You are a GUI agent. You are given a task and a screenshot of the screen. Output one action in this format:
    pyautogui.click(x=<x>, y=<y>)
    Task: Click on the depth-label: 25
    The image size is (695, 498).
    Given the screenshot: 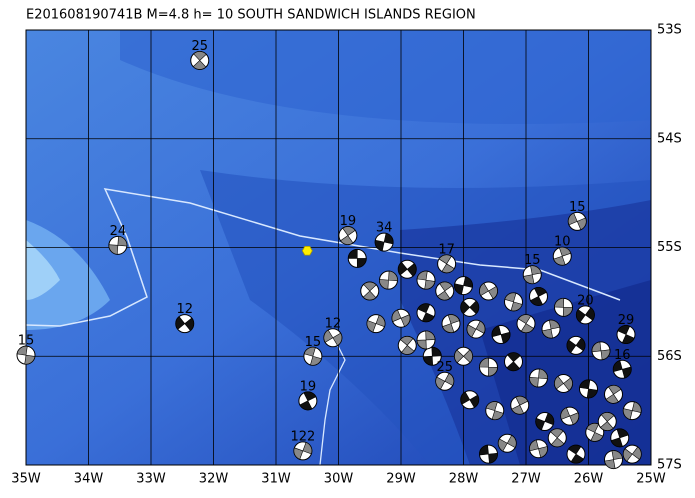 What is the action you would take?
    pyautogui.click(x=199, y=46)
    